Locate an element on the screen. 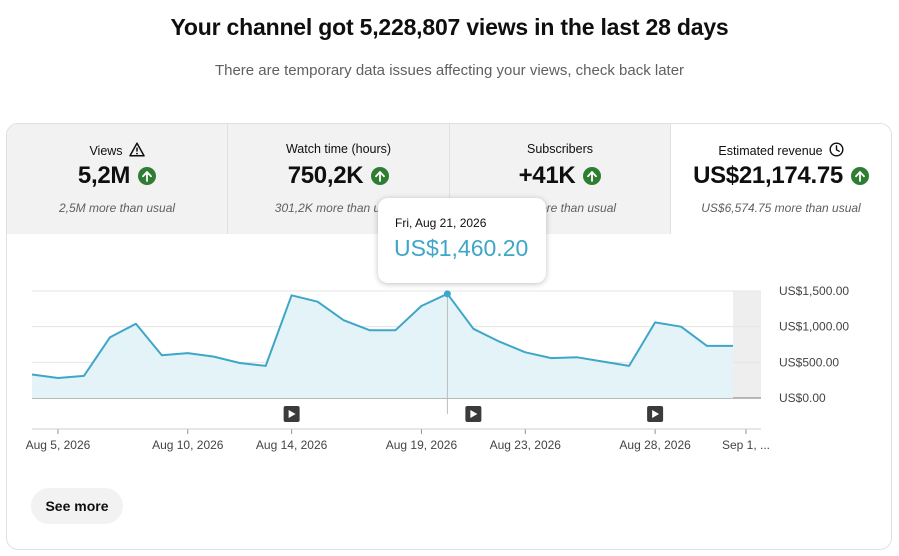 The image size is (899, 556). incomplete-period-shade is located at coordinates (747, 344).